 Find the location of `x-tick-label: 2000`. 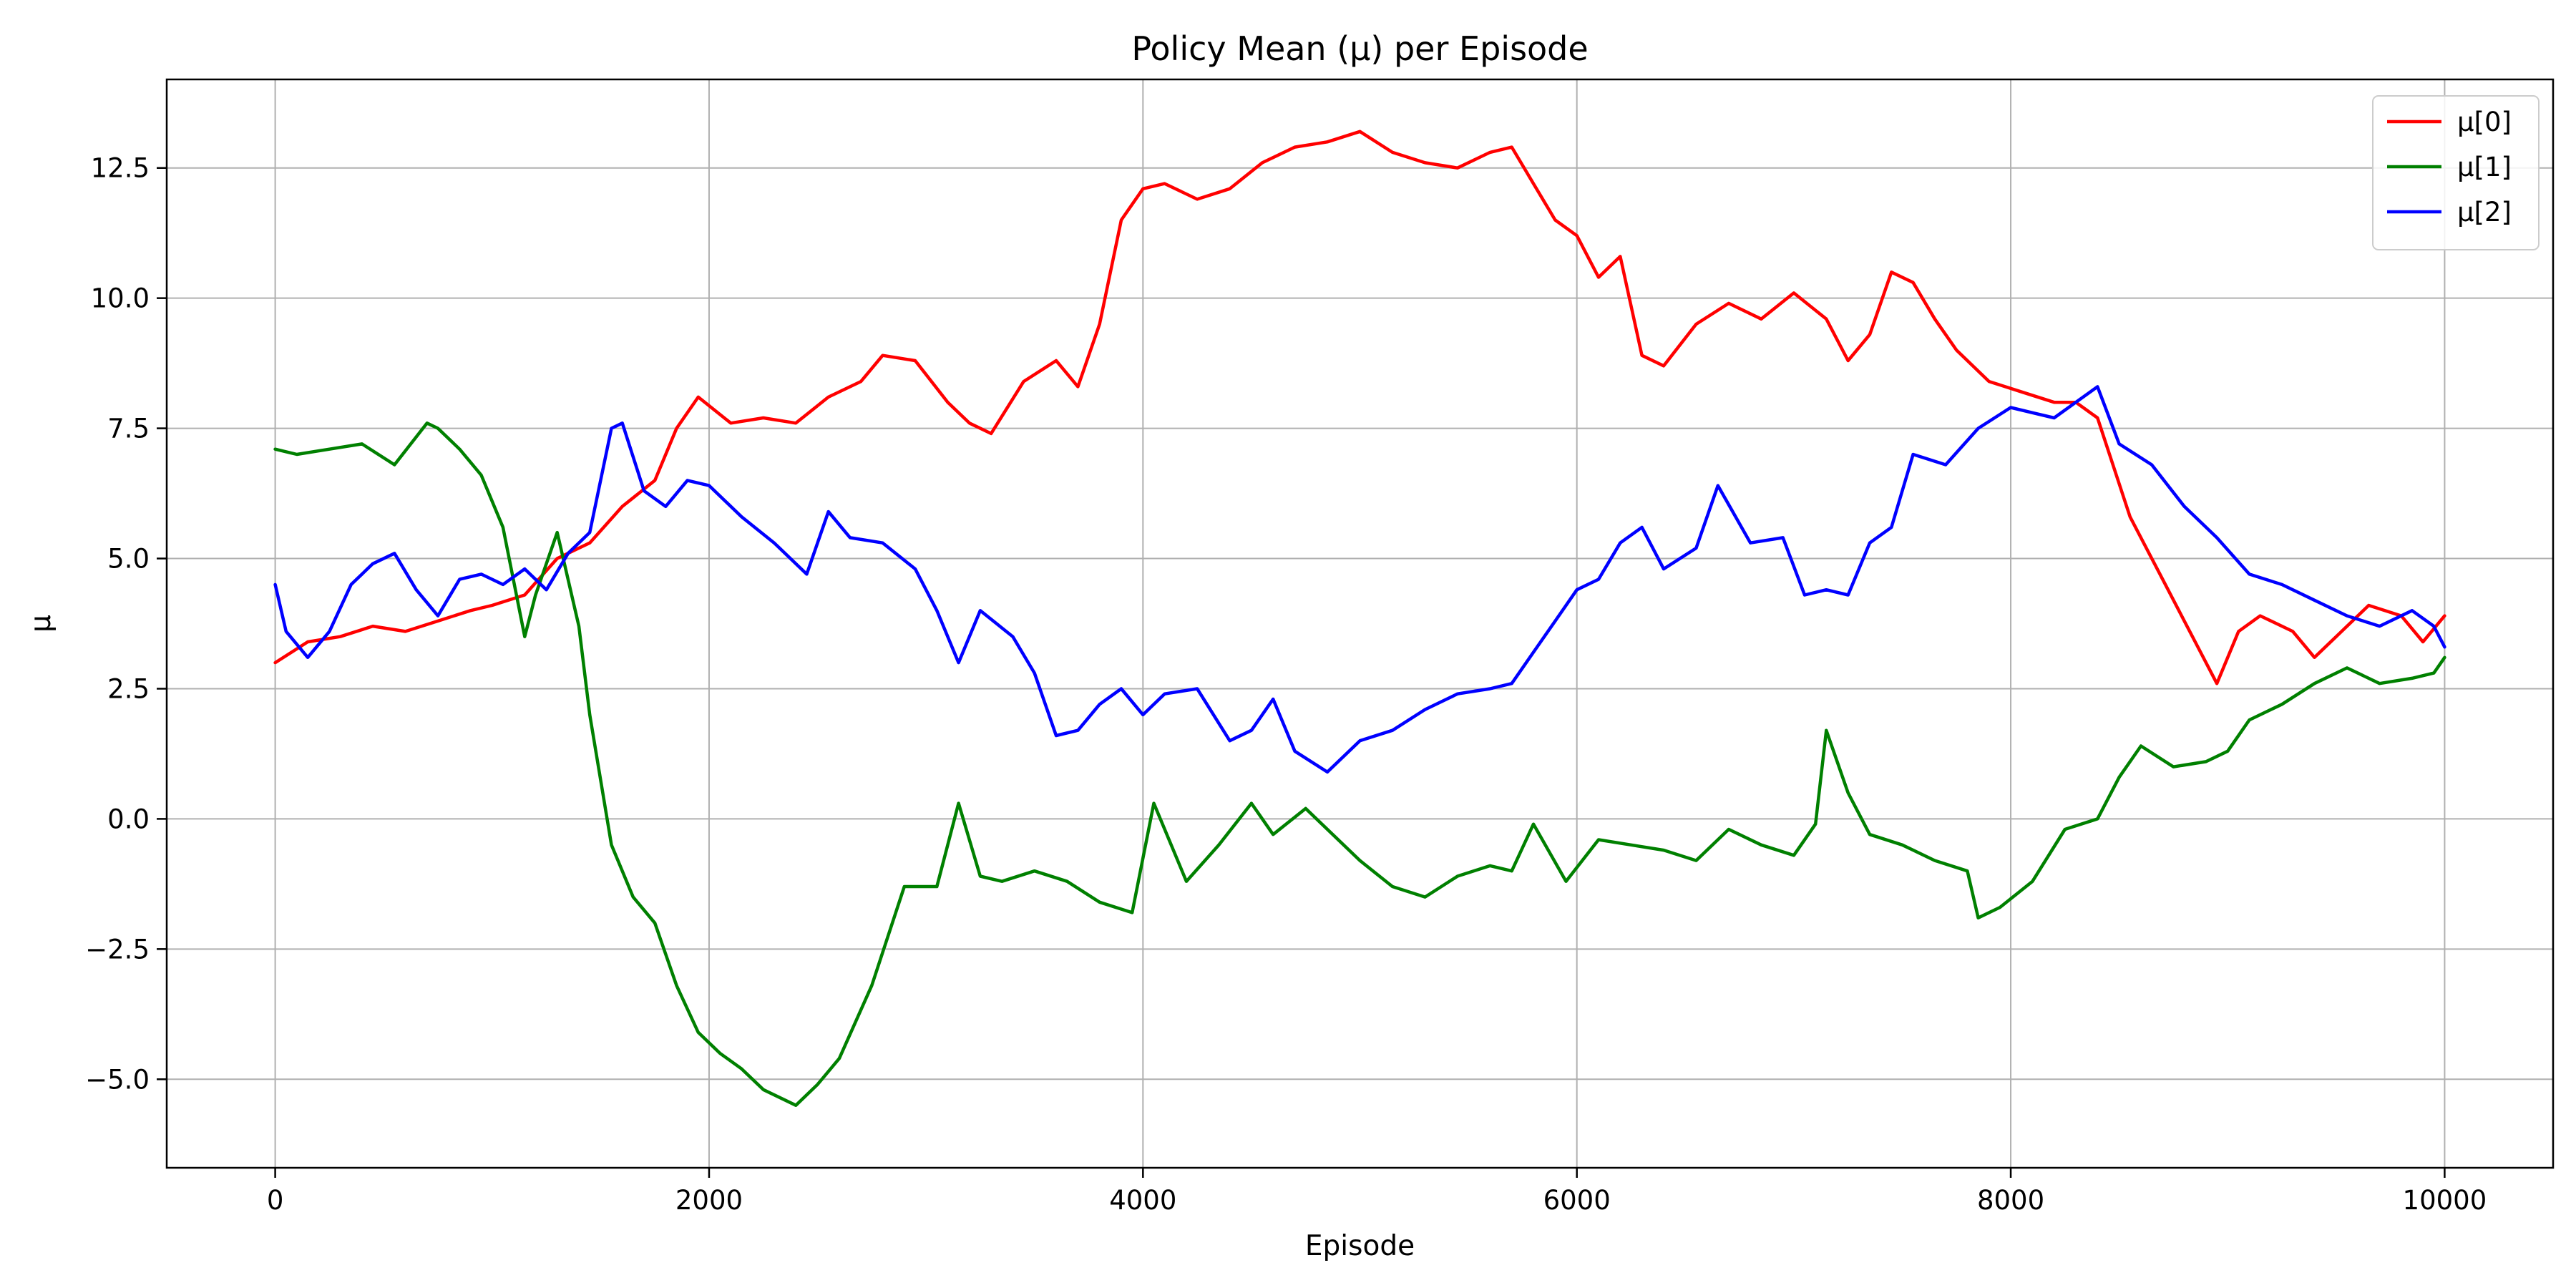

x-tick-label: 2000 is located at coordinates (709, 1200).